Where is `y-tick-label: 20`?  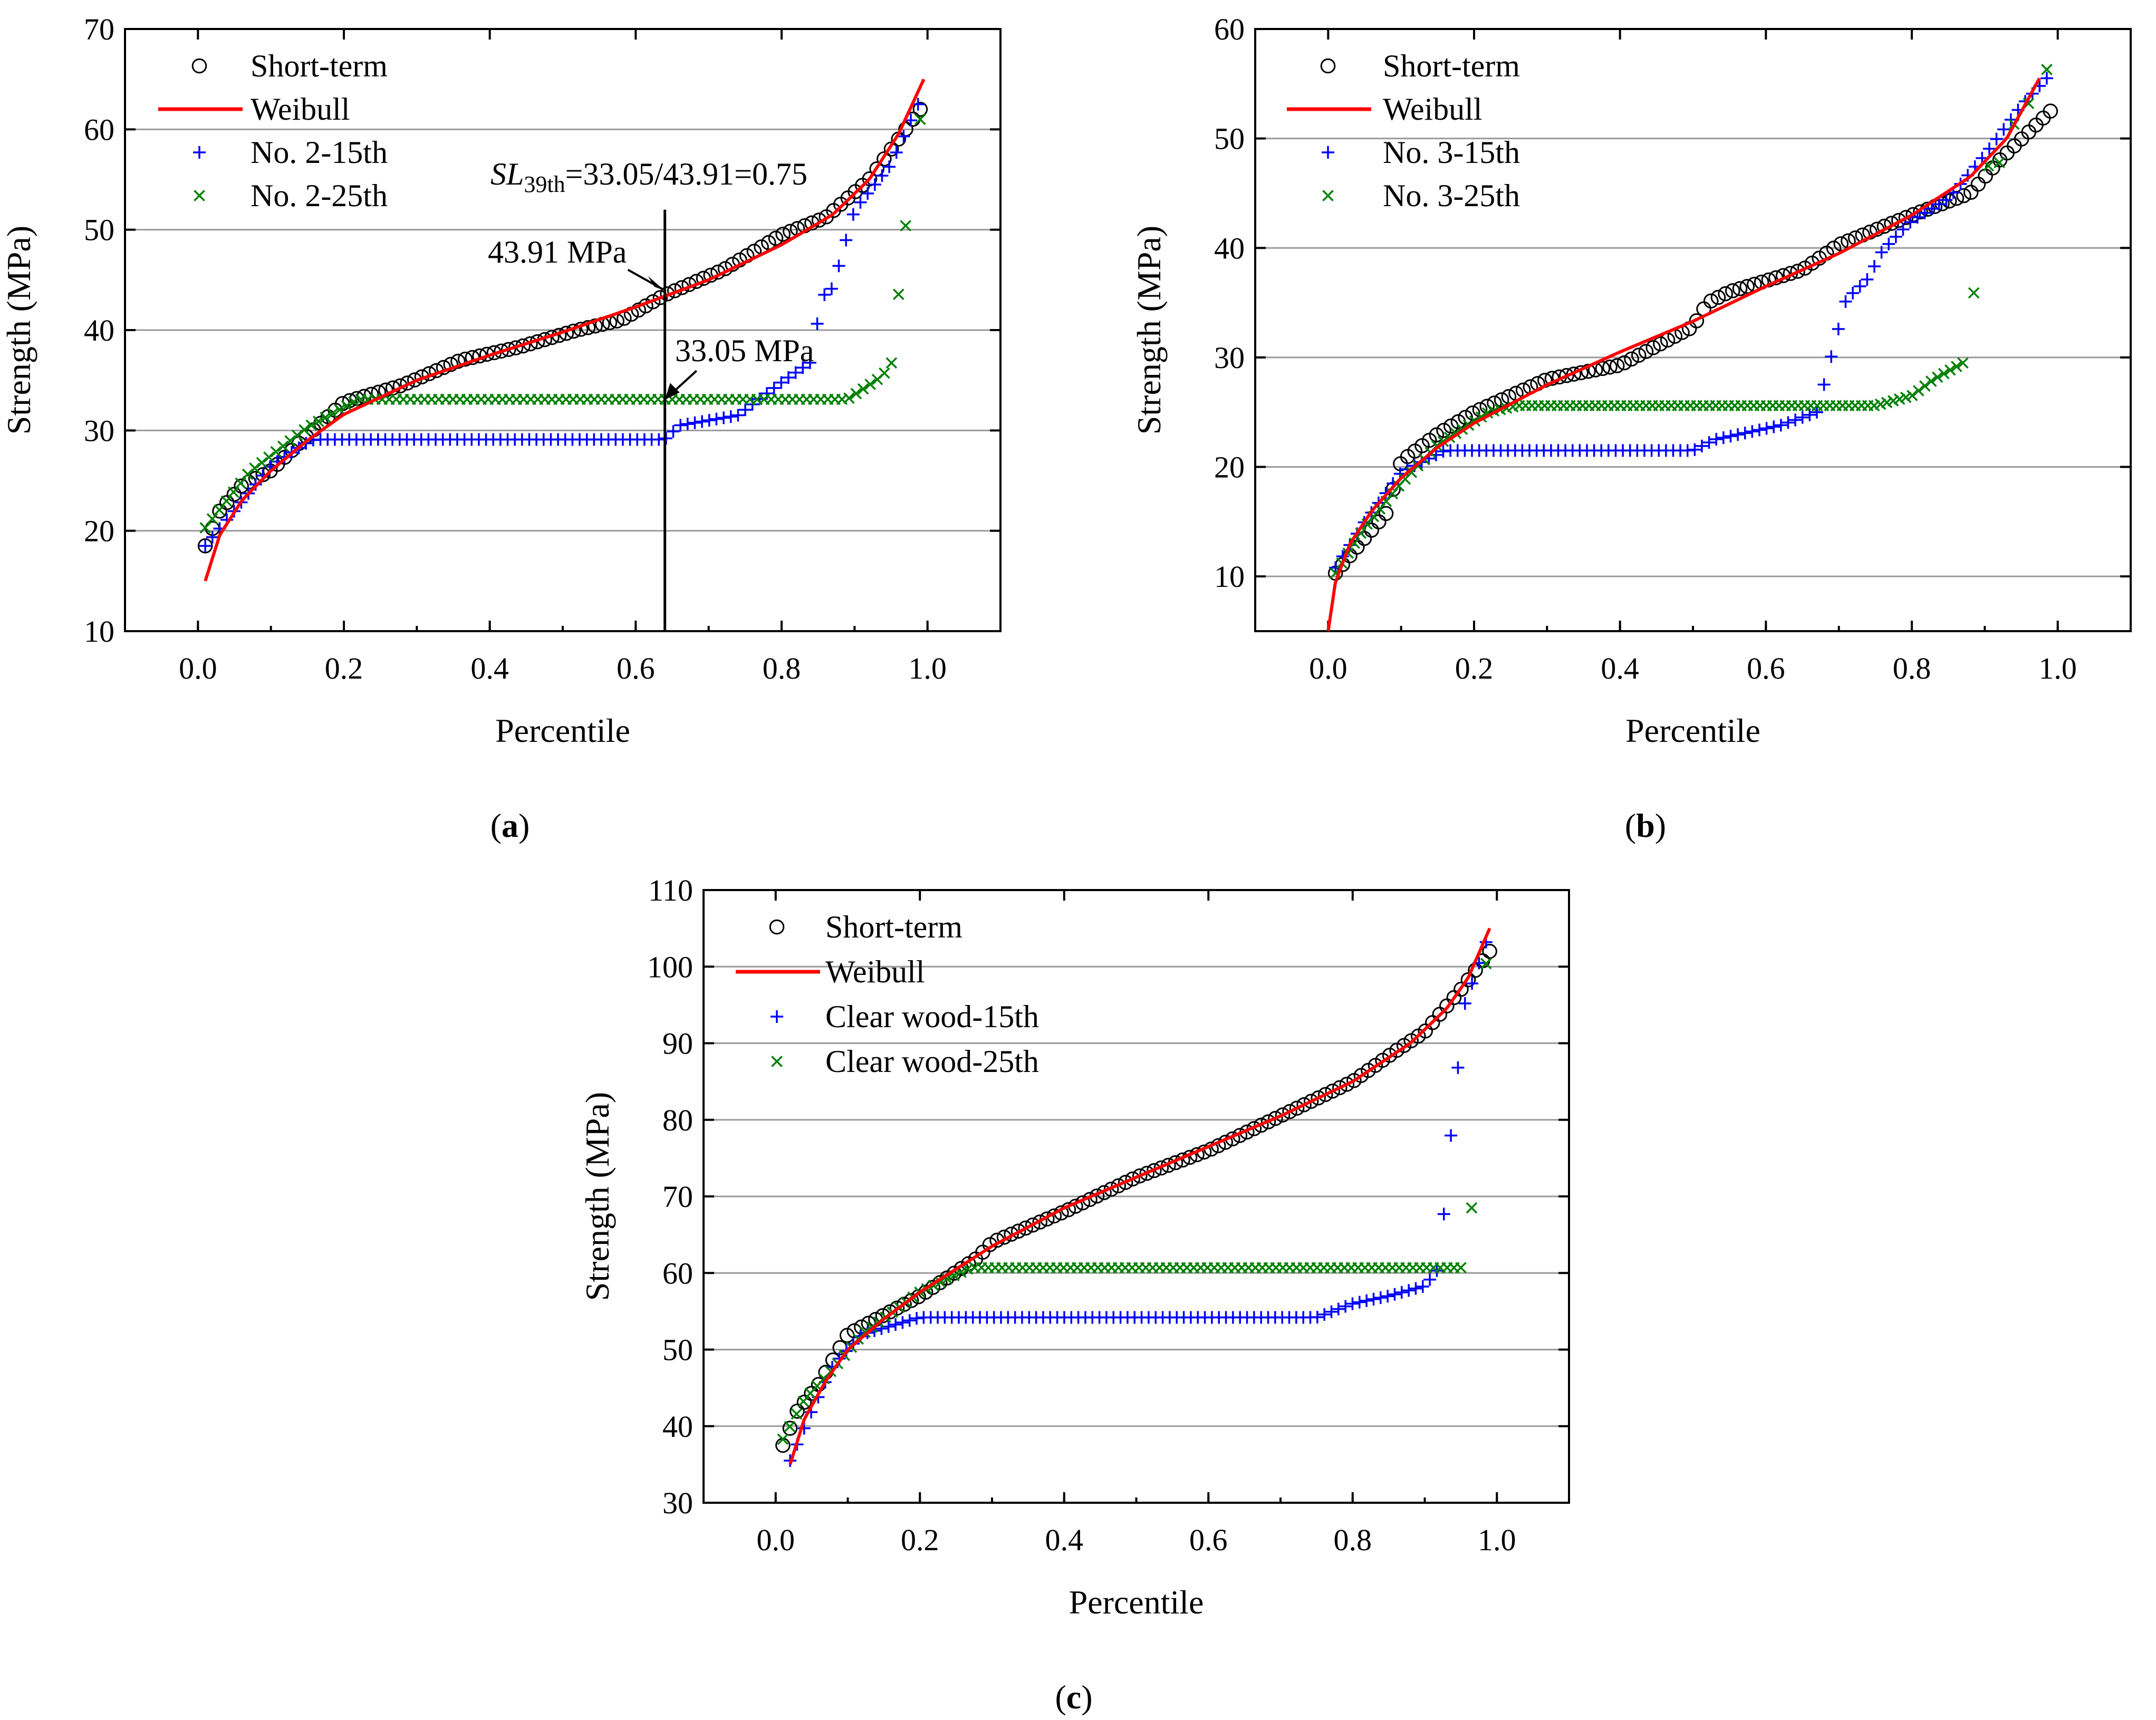 y-tick-label: 20 is located at coordinates (1229, 467).